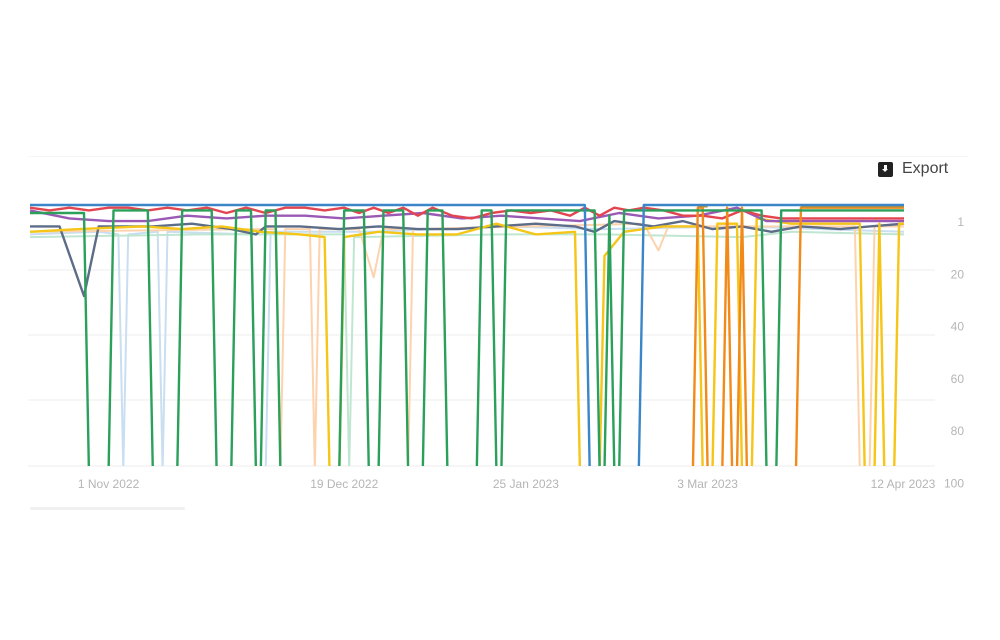  Describe the element at coordinates (958, 327) in the screenshot. I see `y-tick-label: 40` at that location.